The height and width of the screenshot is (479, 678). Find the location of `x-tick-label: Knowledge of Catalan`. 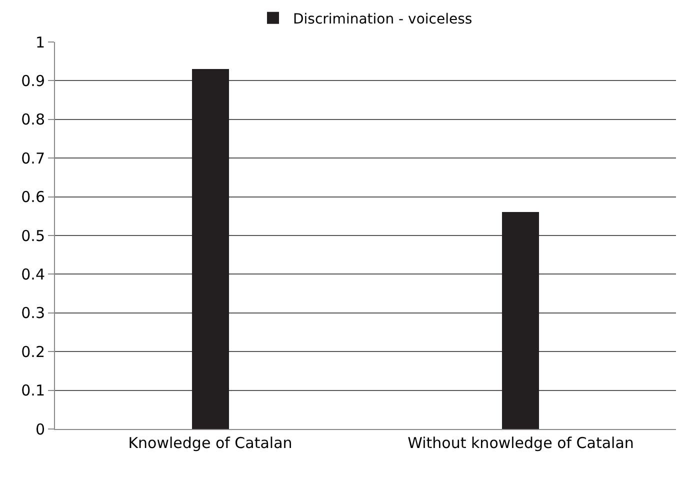

x-tick-label: Knowledge of Catalan is located at coordinates (210, 443).